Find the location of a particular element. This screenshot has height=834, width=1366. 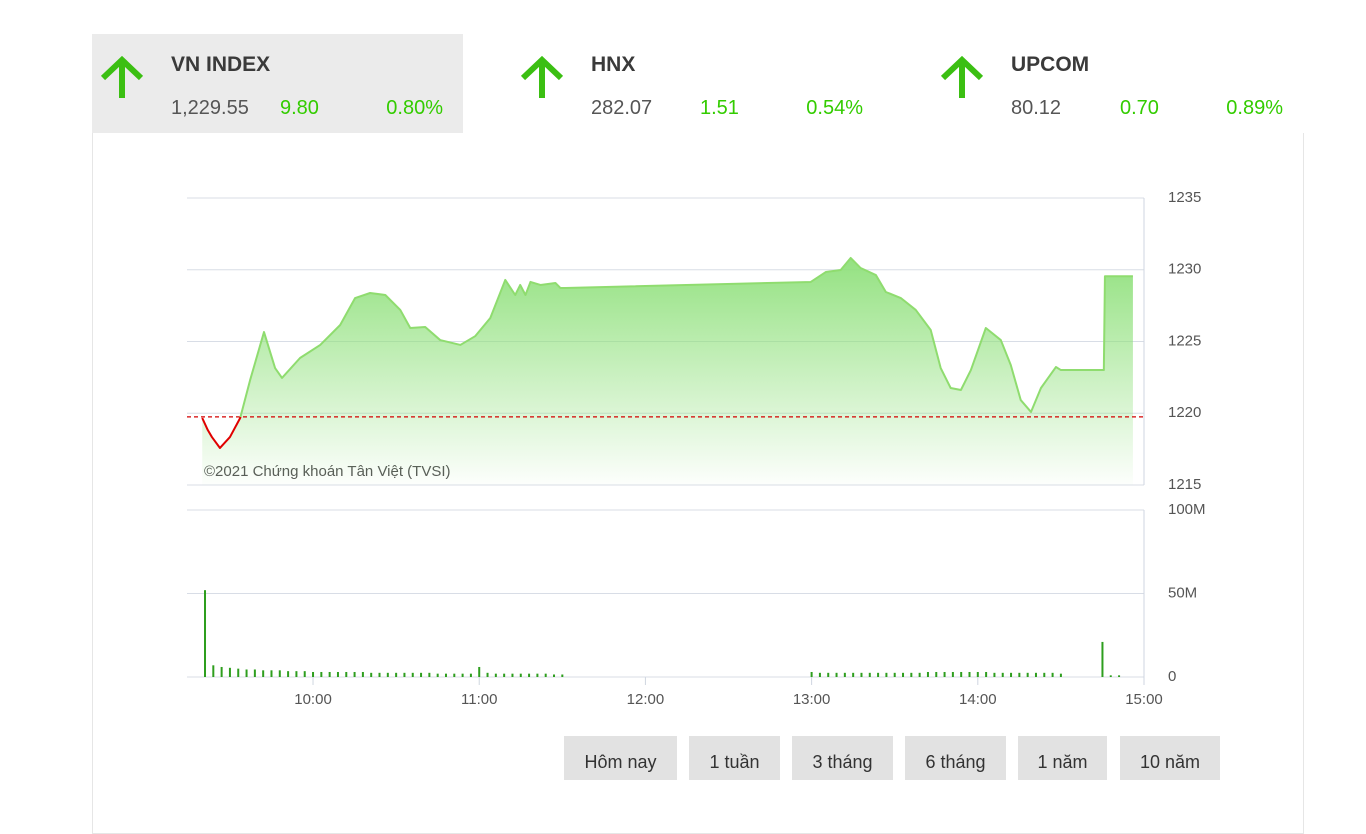

y-tick-label: 1225 is located at coordinates (1184, 340).